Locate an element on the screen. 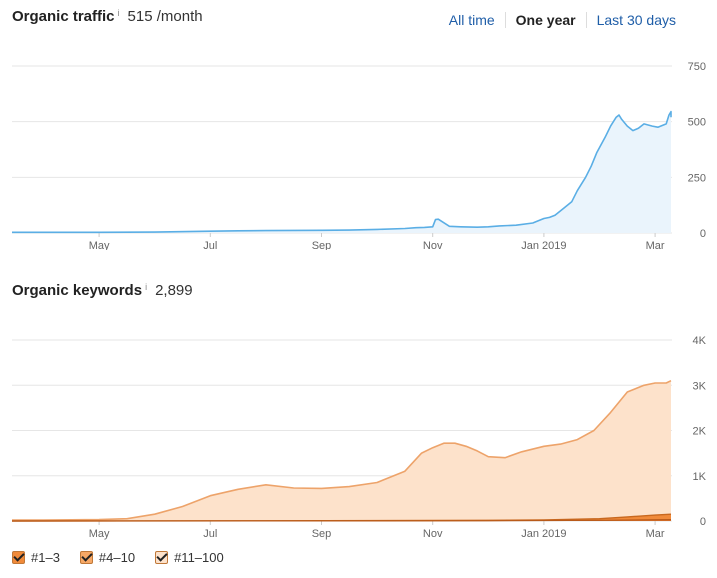  series-1-3-area is located at coordinates (341, 520).